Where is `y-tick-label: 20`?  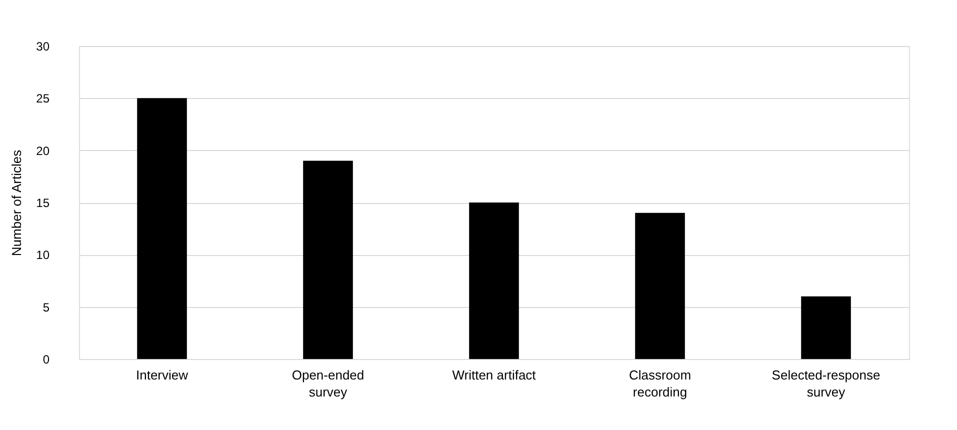 y-tick-label: 20 is located at coordinates (43, 151).